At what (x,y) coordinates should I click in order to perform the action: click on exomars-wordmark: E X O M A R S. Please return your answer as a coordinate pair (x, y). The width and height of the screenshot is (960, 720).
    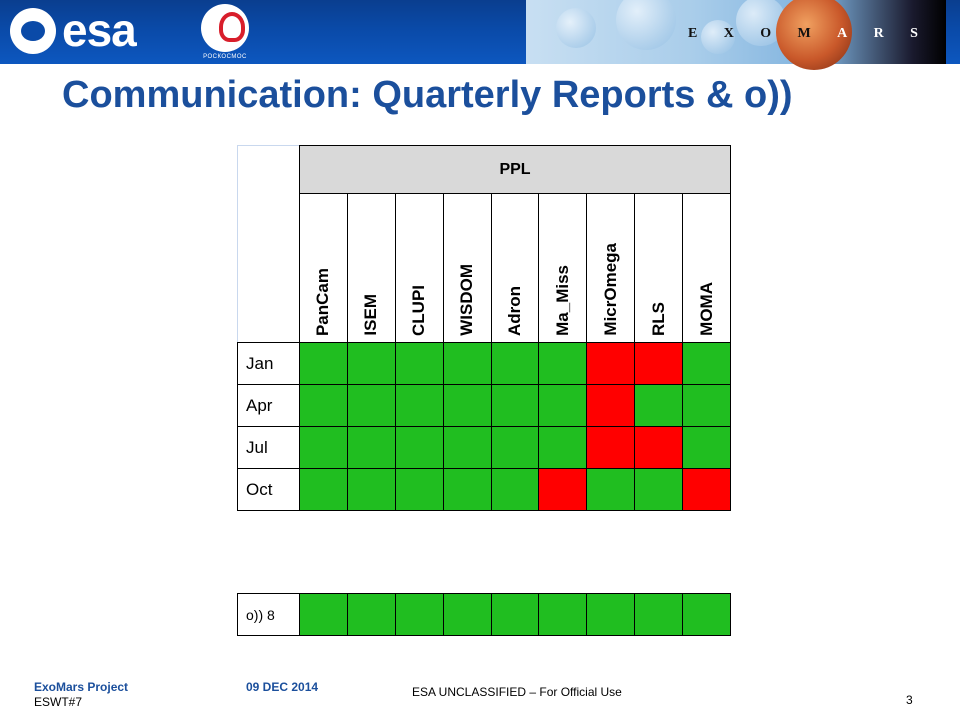
    Looking at the image, I should click on (803, 34).